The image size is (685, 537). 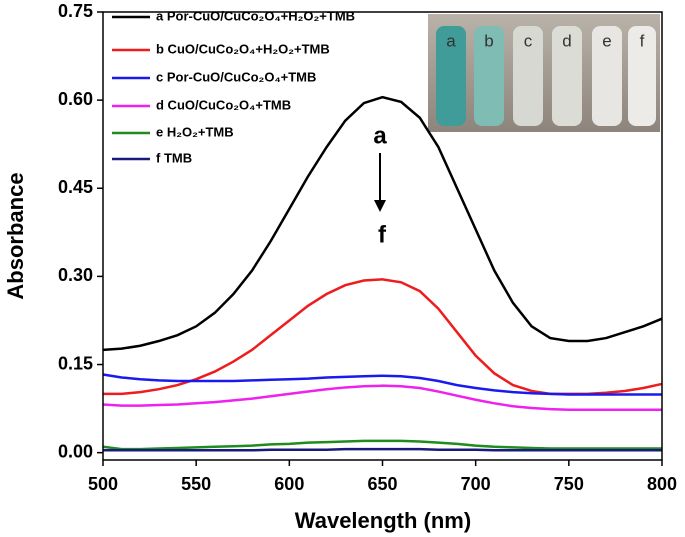 What do you see at coordinates (75, 363) in the screenshot?
I see `y-tick-label: 0.15` at bounding box center [75, 363].